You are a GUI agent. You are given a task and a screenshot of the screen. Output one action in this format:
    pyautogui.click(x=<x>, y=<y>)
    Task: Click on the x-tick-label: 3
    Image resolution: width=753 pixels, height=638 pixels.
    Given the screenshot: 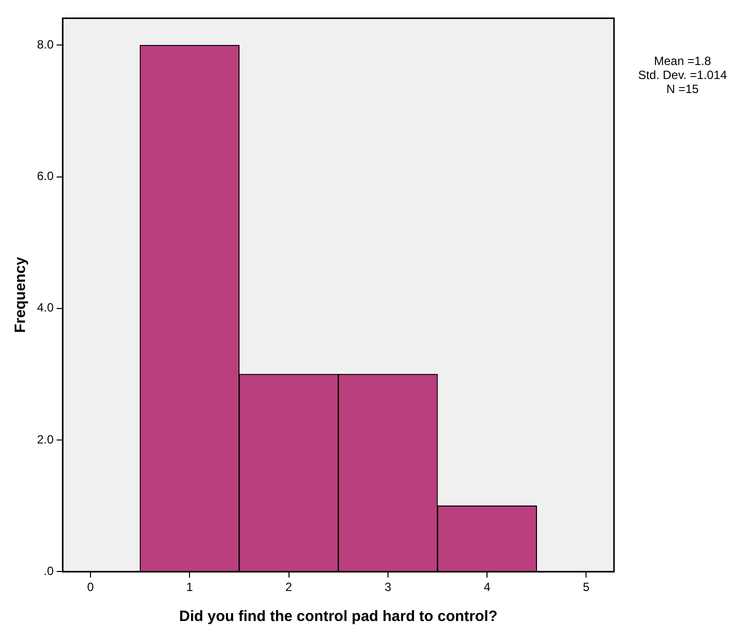 What is the action you would take?
    pyautogui.click(x=388, y=587)
    